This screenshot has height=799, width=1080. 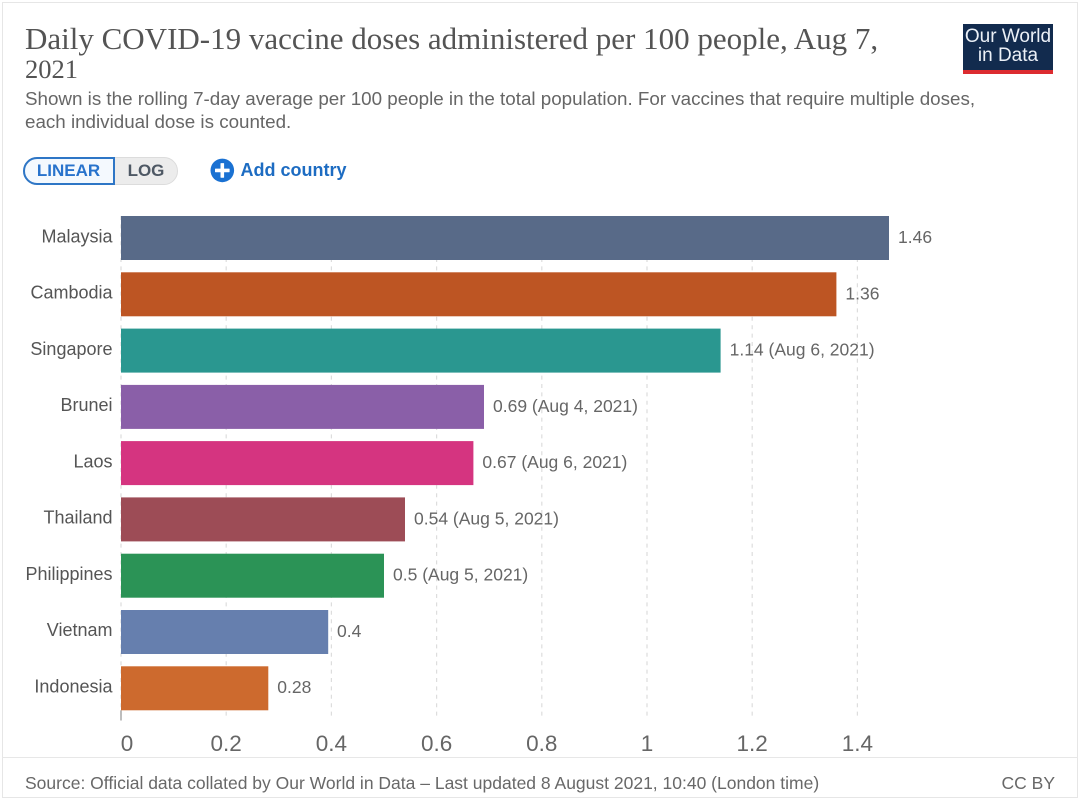 What do you see at coordinates (752, 743) in the screenshot?
I see `svg-text: 1.2` at bounding box center [752, 743].